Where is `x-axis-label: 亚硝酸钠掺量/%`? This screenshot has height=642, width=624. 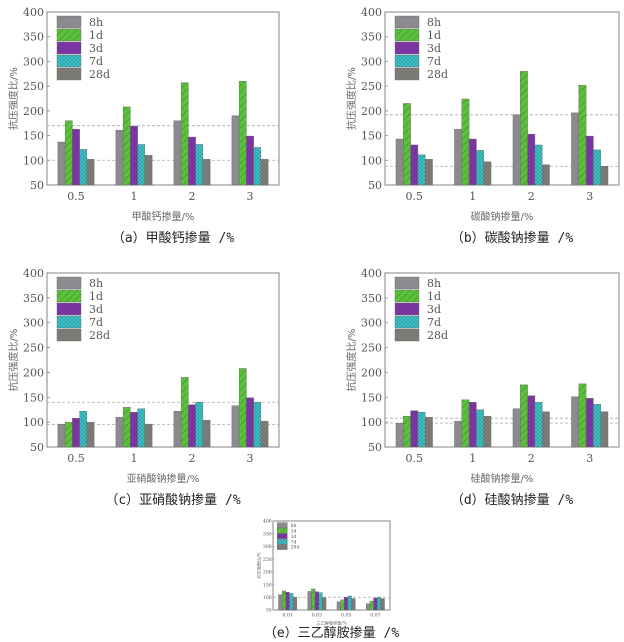
x-axis-label: 亚硝酸钠掺量/% is located at coordinates (163, 478).